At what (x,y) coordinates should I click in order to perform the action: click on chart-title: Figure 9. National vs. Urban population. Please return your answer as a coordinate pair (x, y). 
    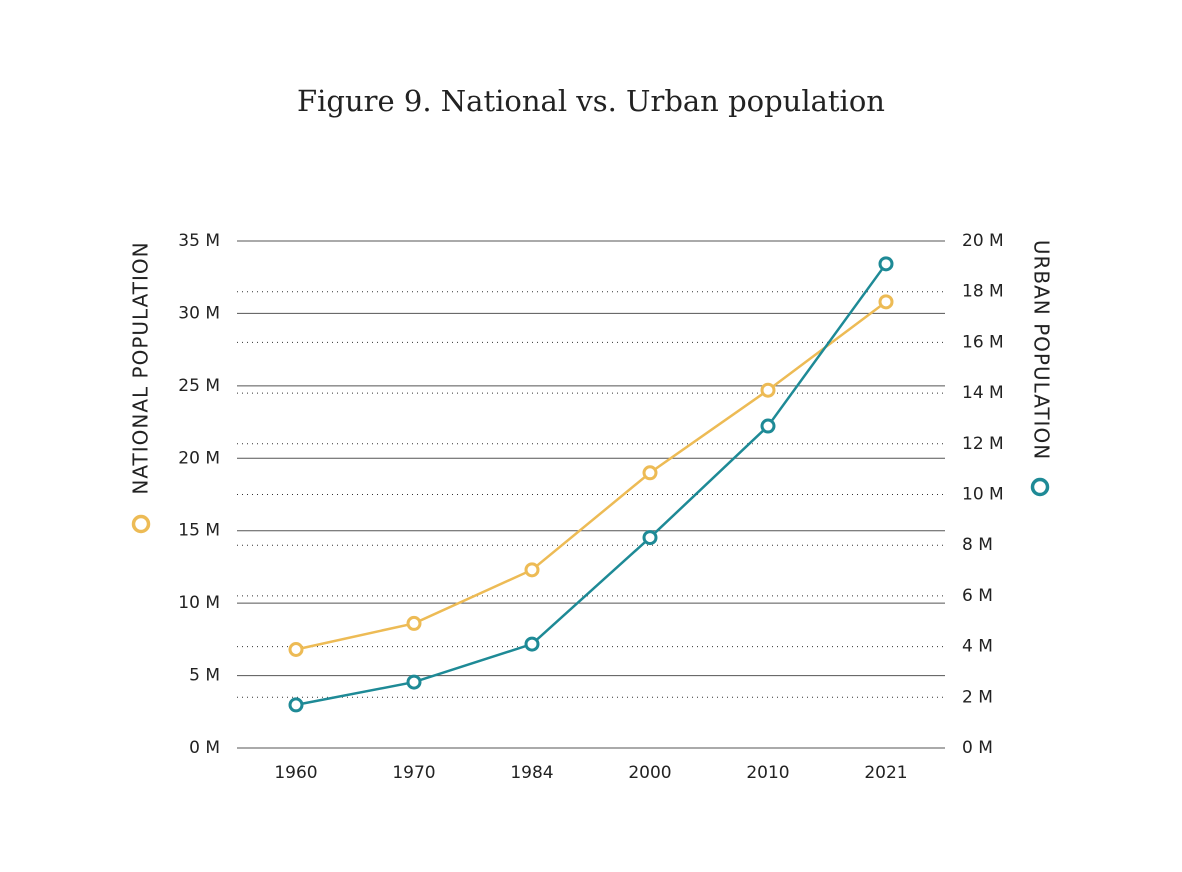
    Looking at the image, I should click on (591, 101).